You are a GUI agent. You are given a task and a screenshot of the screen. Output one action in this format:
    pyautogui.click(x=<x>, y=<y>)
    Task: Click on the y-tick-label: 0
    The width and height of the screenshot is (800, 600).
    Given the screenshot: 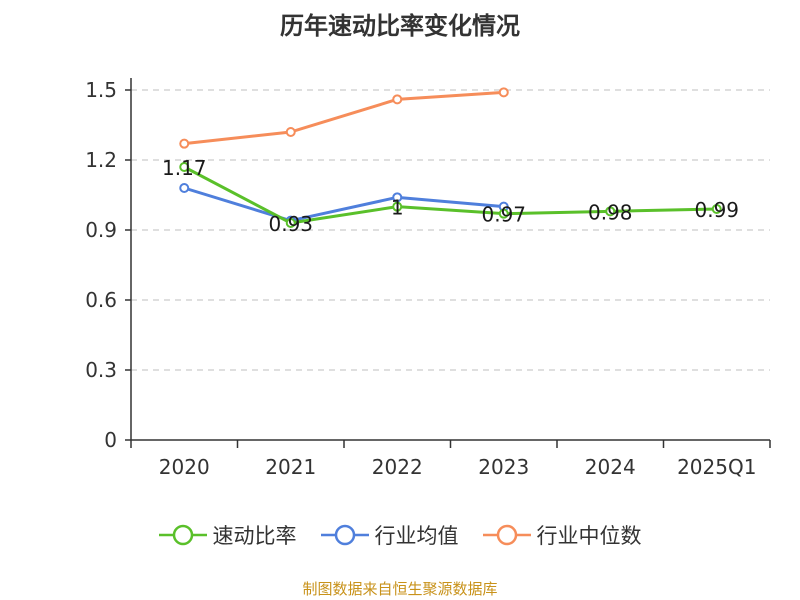 What is the action you would take?
    pyautogui.click(x=110, y=440)
    